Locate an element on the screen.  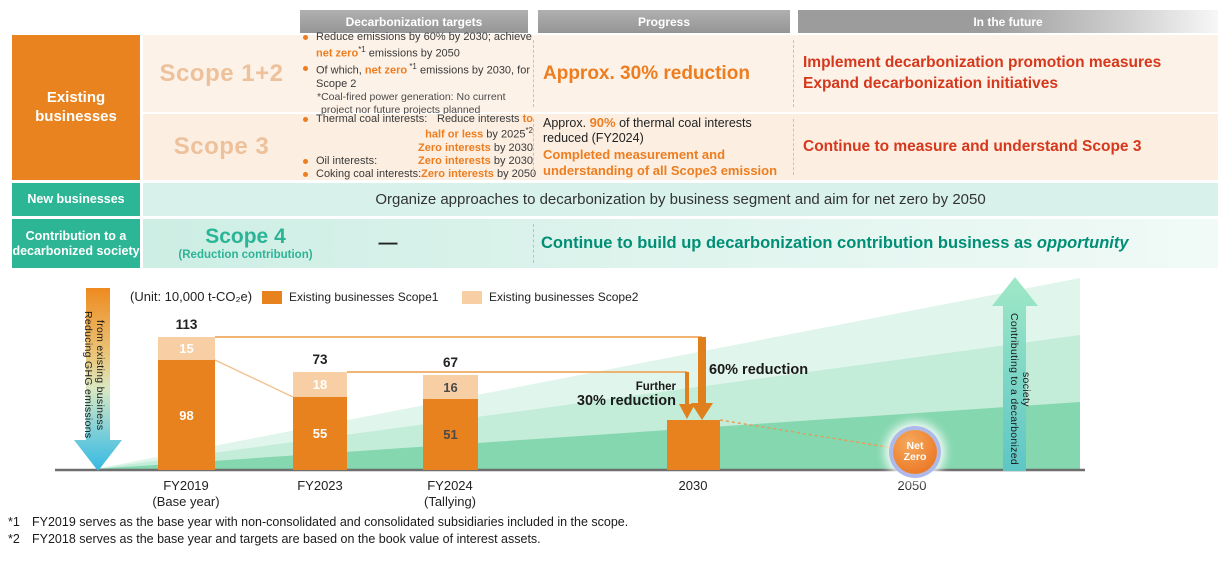
net-zero-badge: Net Zero is located at coordinates (915, 452).